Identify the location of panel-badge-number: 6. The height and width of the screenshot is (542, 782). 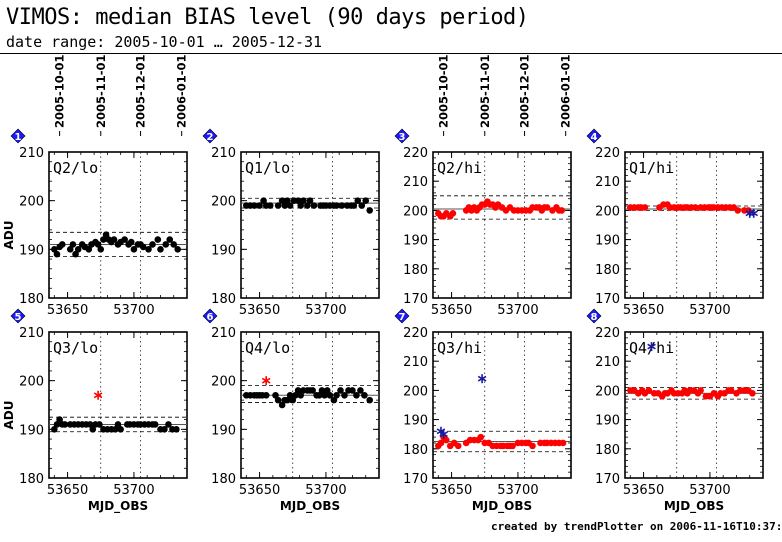
(210, 317).